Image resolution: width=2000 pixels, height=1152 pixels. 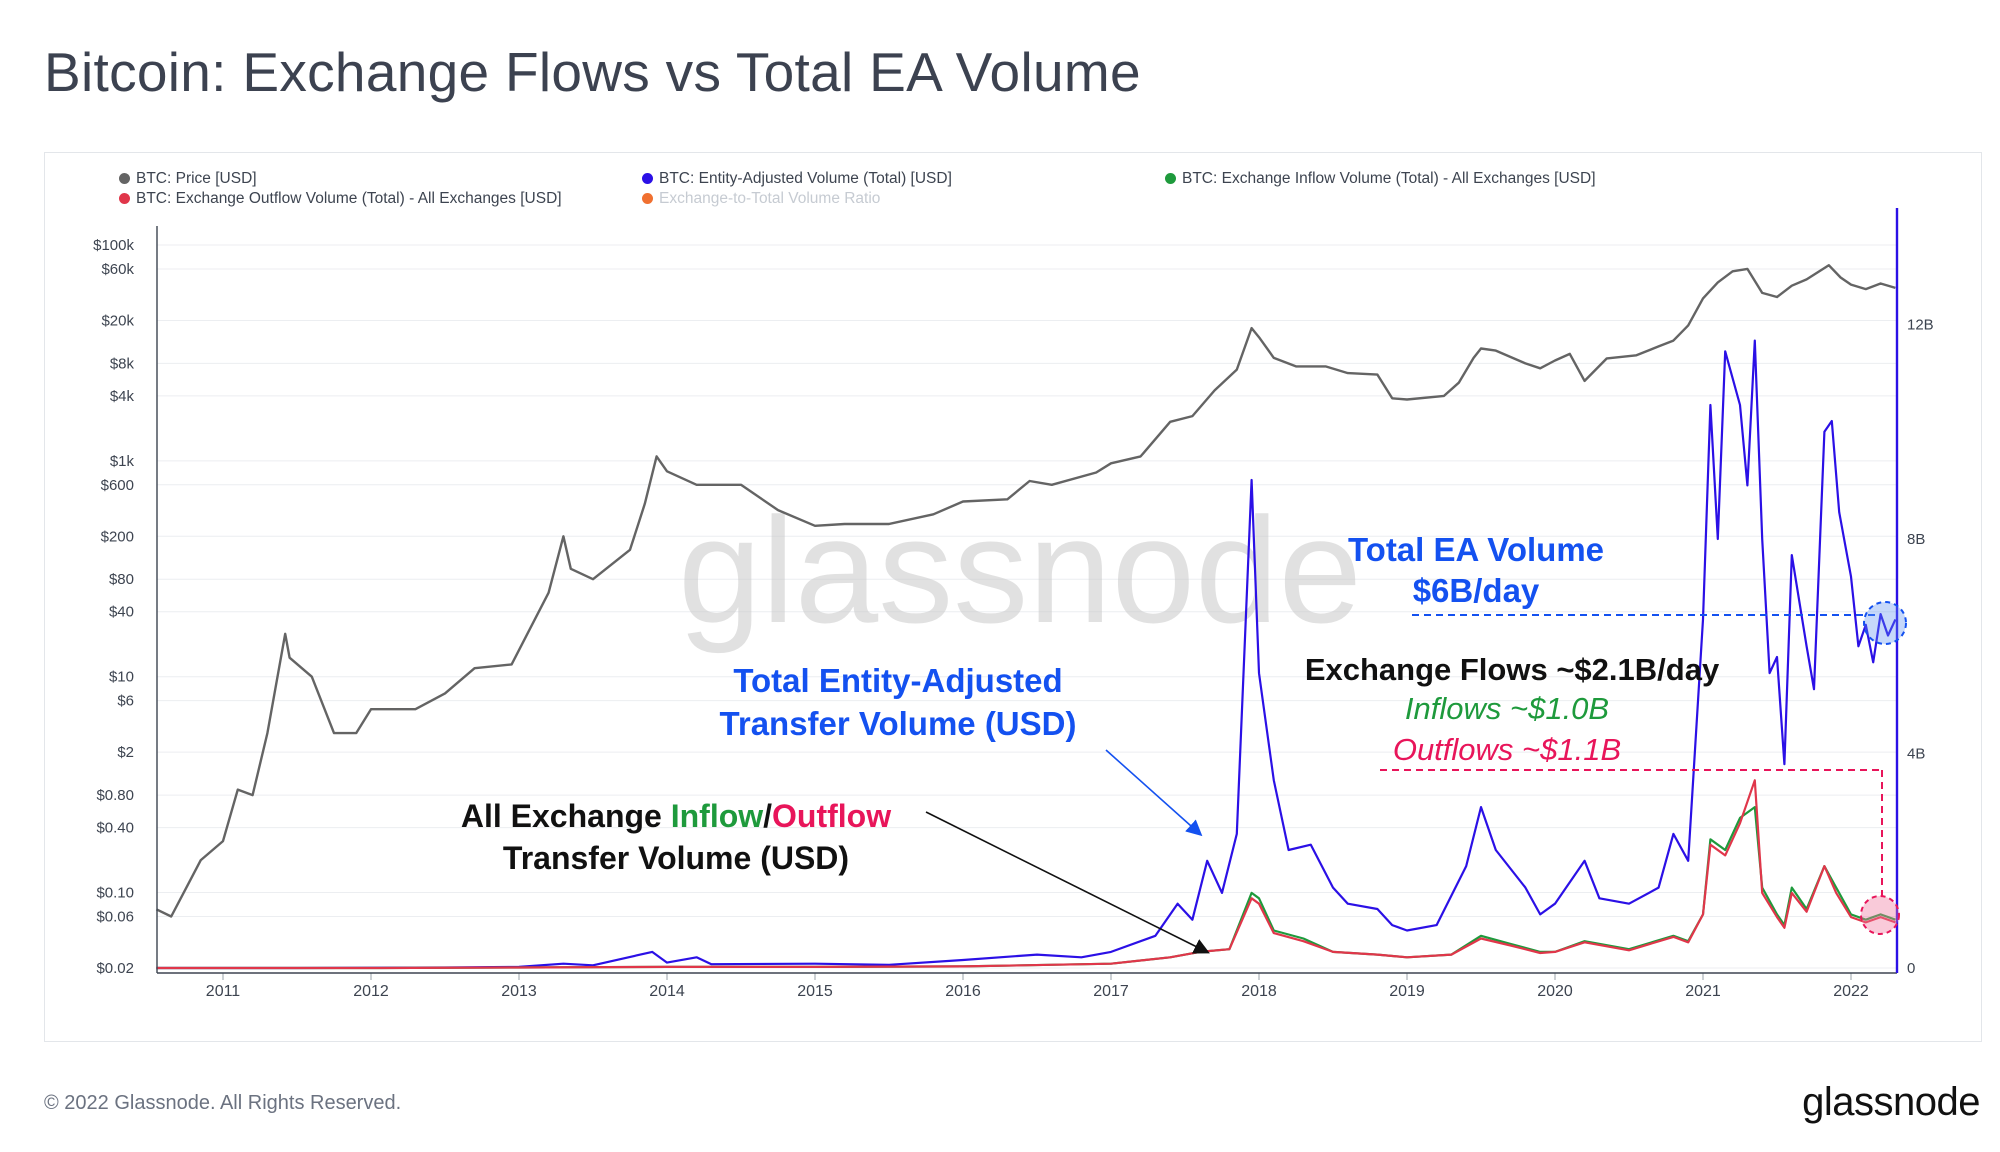 What do you see at coordinates (121, 579) in the screenshot?
I see `y-left-tick-label: $80` at bounding box center [121, 579].